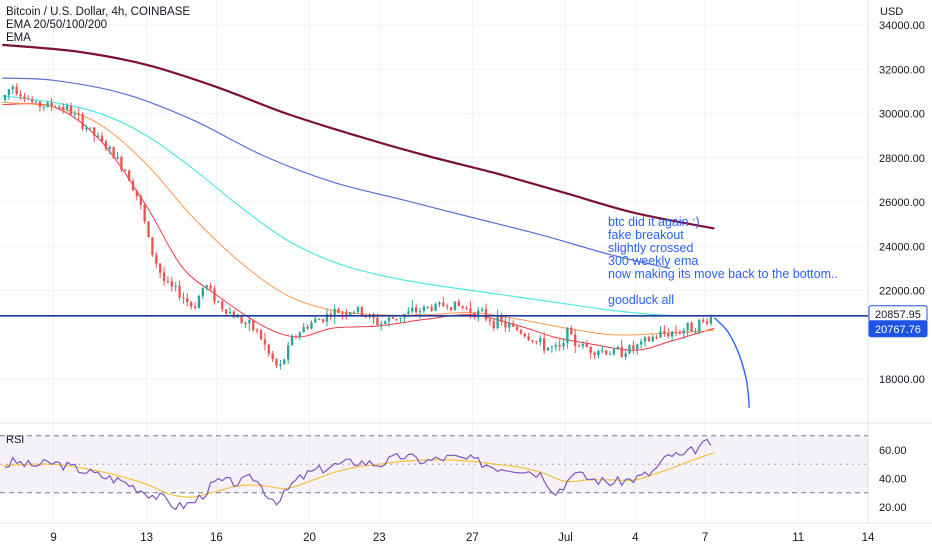 The image size is (932, 555). I want to click on time-tick-label: 11, so click(798, 538).